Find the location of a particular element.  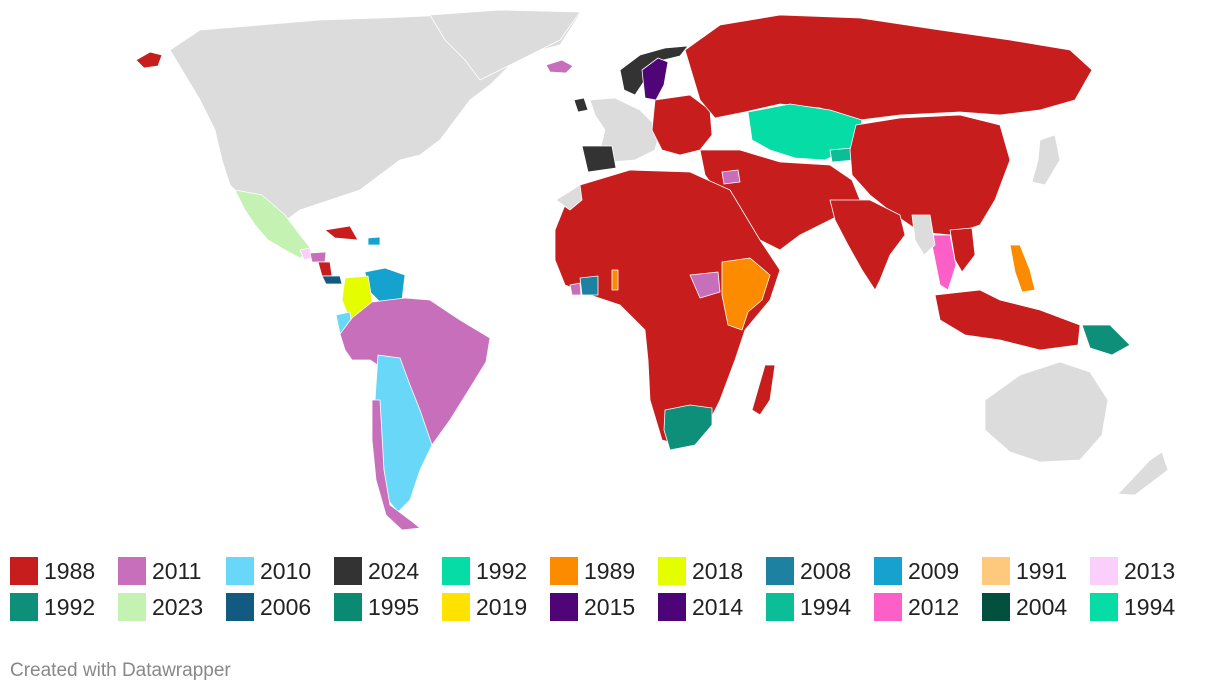

legend-item: 1991 is located at coordinates (1036, 571).